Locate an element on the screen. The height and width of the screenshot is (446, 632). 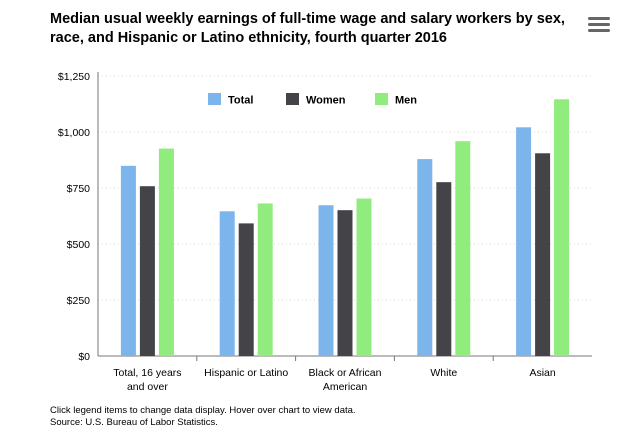
x-category-label: Black or African is located at coordinates (345, 373).